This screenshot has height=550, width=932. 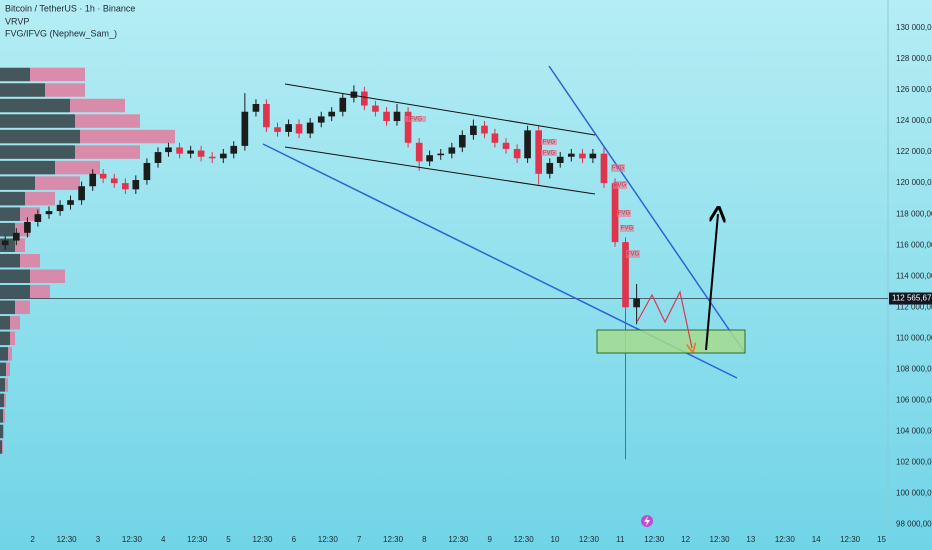 I want to click on last-price-label: 112 565,67, so click(x=912, y=298).